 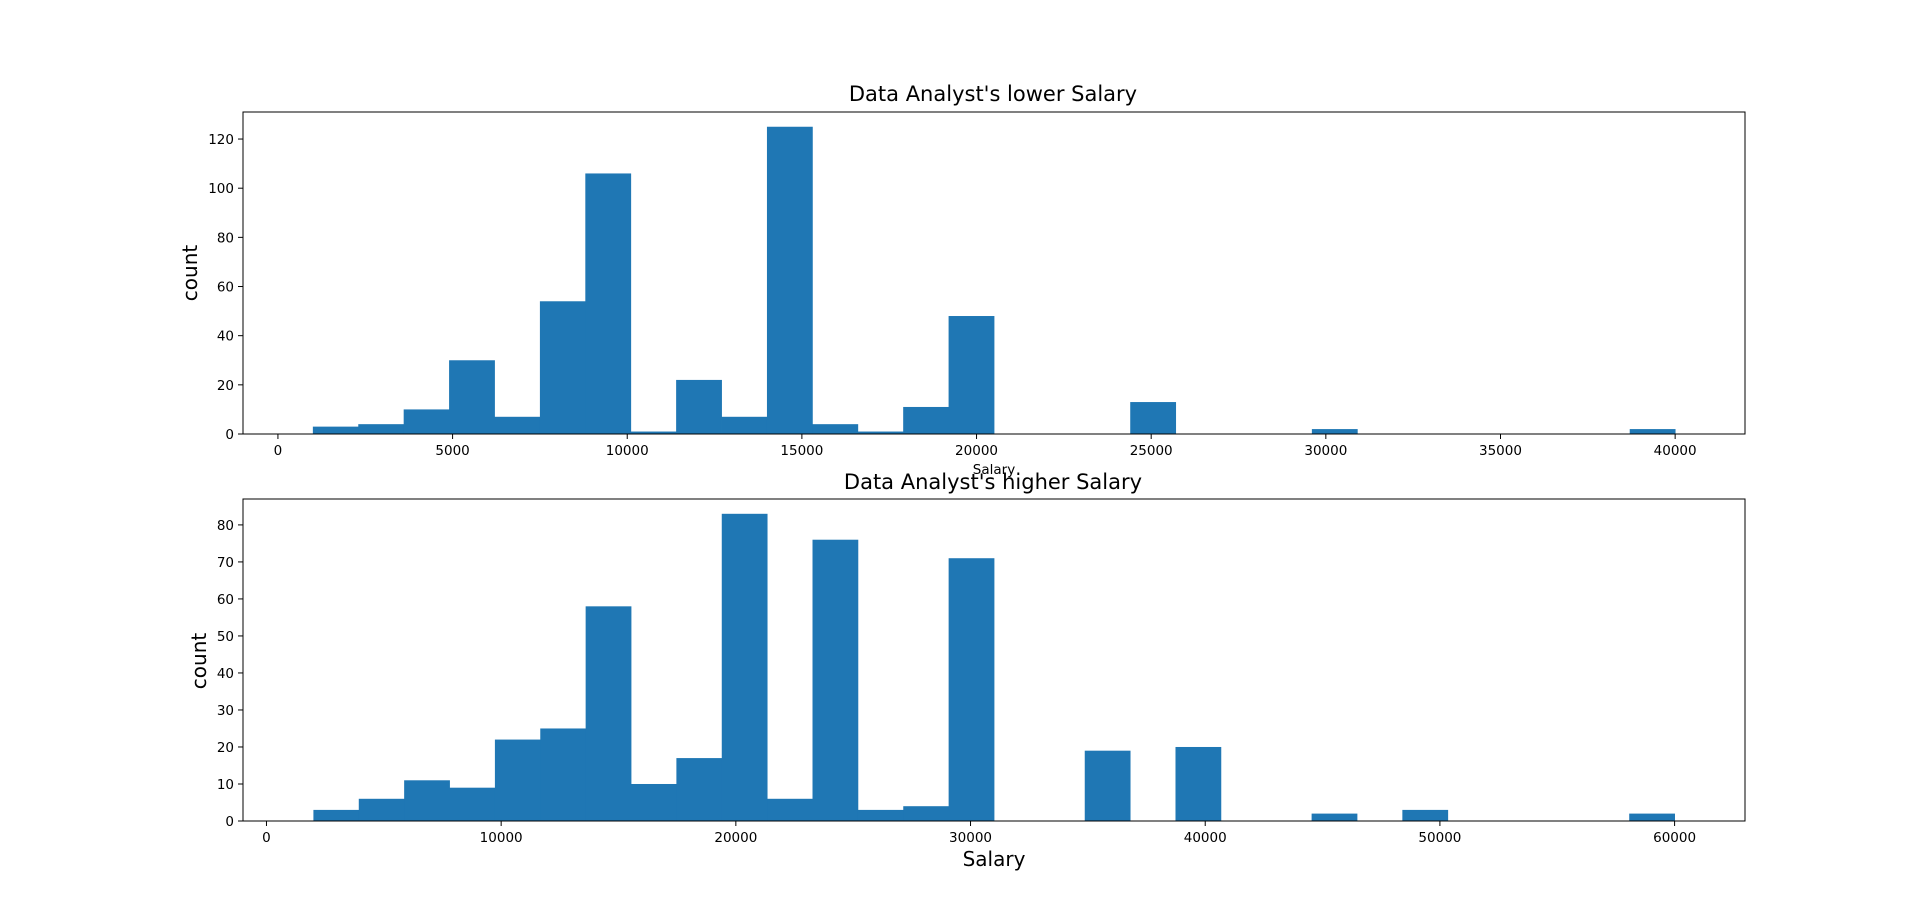 I want to click on lower-salary-x-axis-label: Salary, so click(x=994, y=470).